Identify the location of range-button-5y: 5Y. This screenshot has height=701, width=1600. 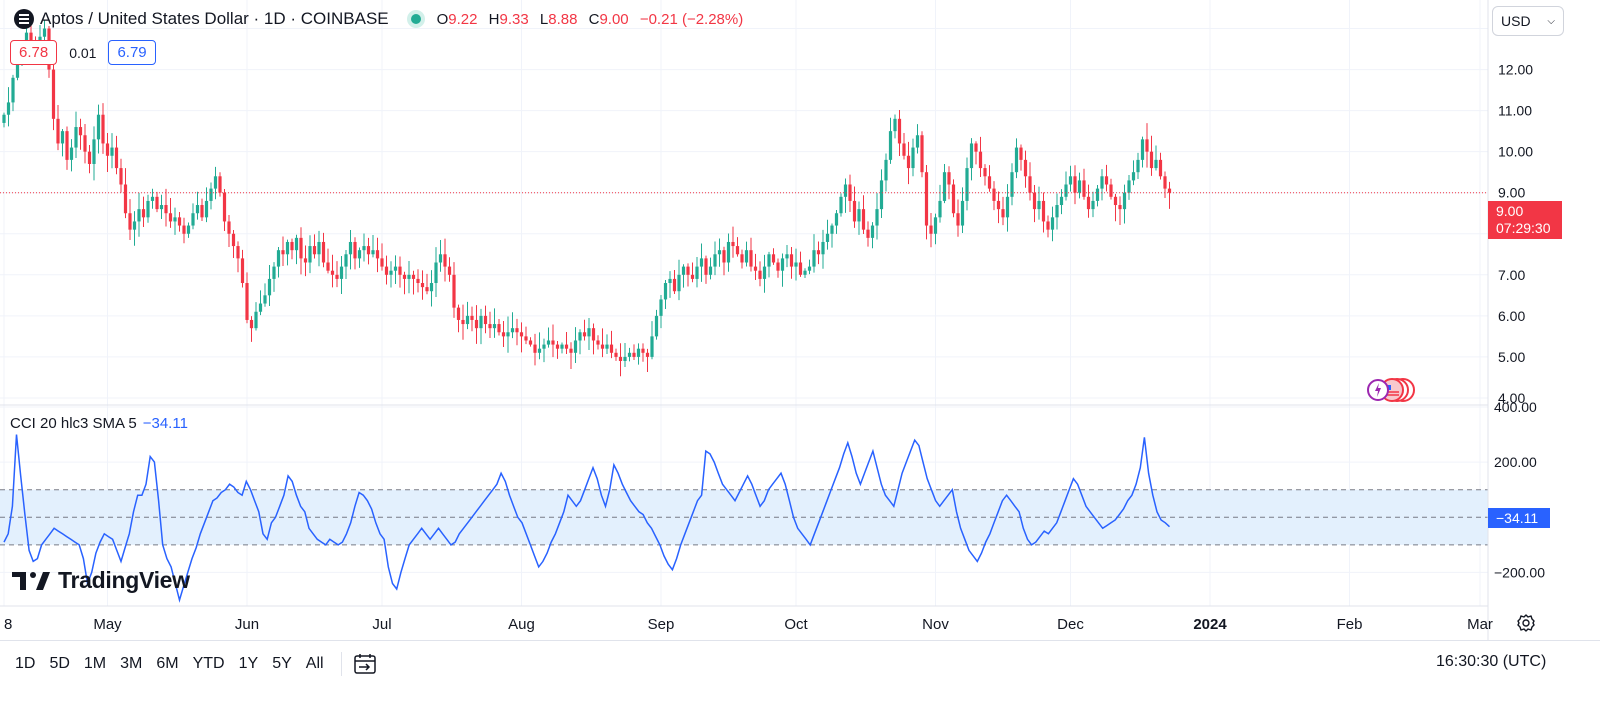
(282, 663).